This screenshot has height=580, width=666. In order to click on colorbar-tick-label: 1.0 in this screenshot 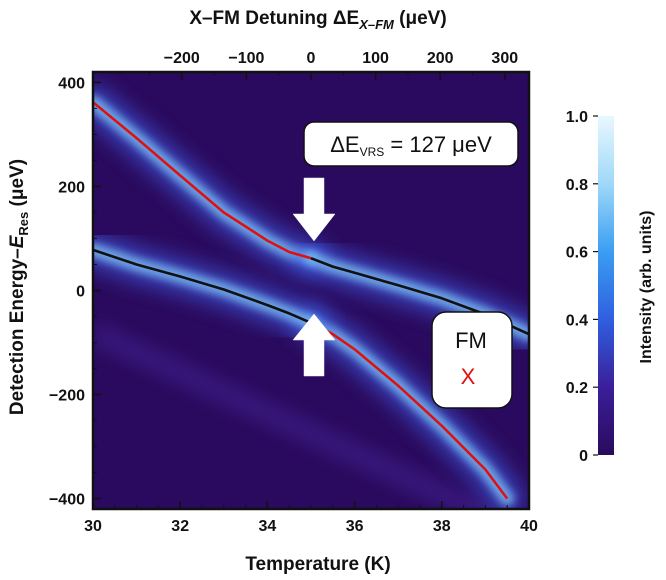, I will do `click(577, 117)`.